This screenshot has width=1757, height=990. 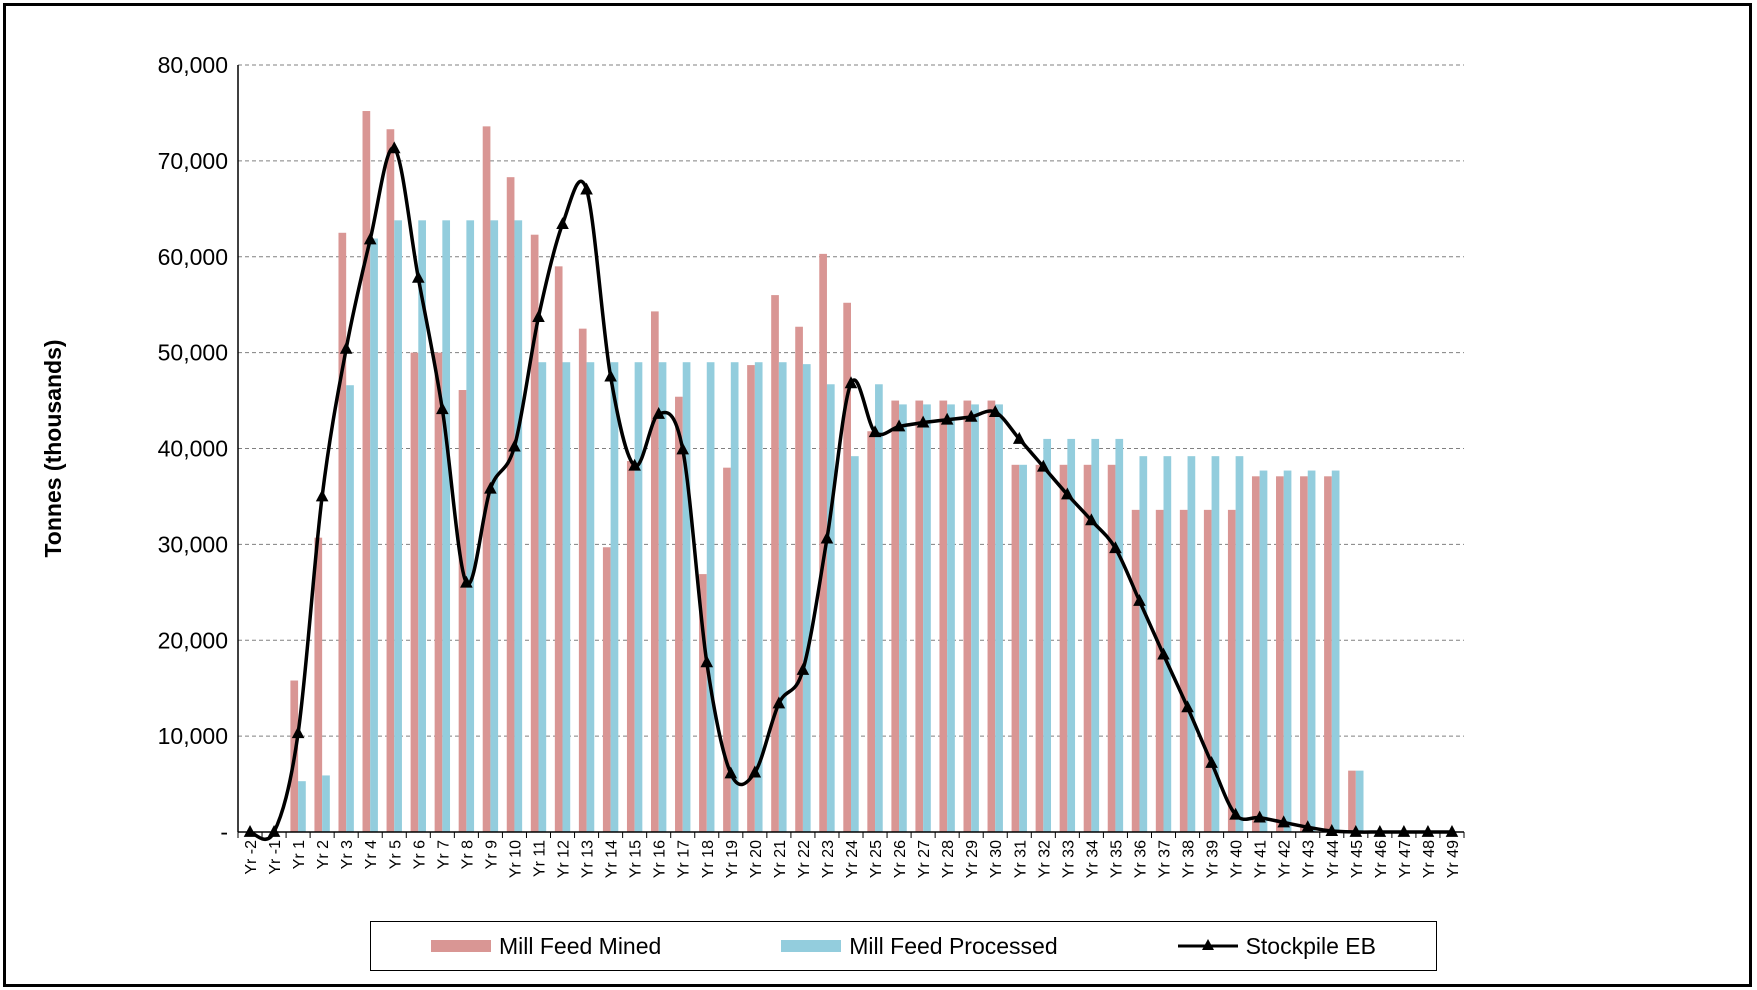 What do you see at coordinates (193, 257) in the screenshot?
I see `y-tick-label: 60,000` at bounding box center [193, 257].